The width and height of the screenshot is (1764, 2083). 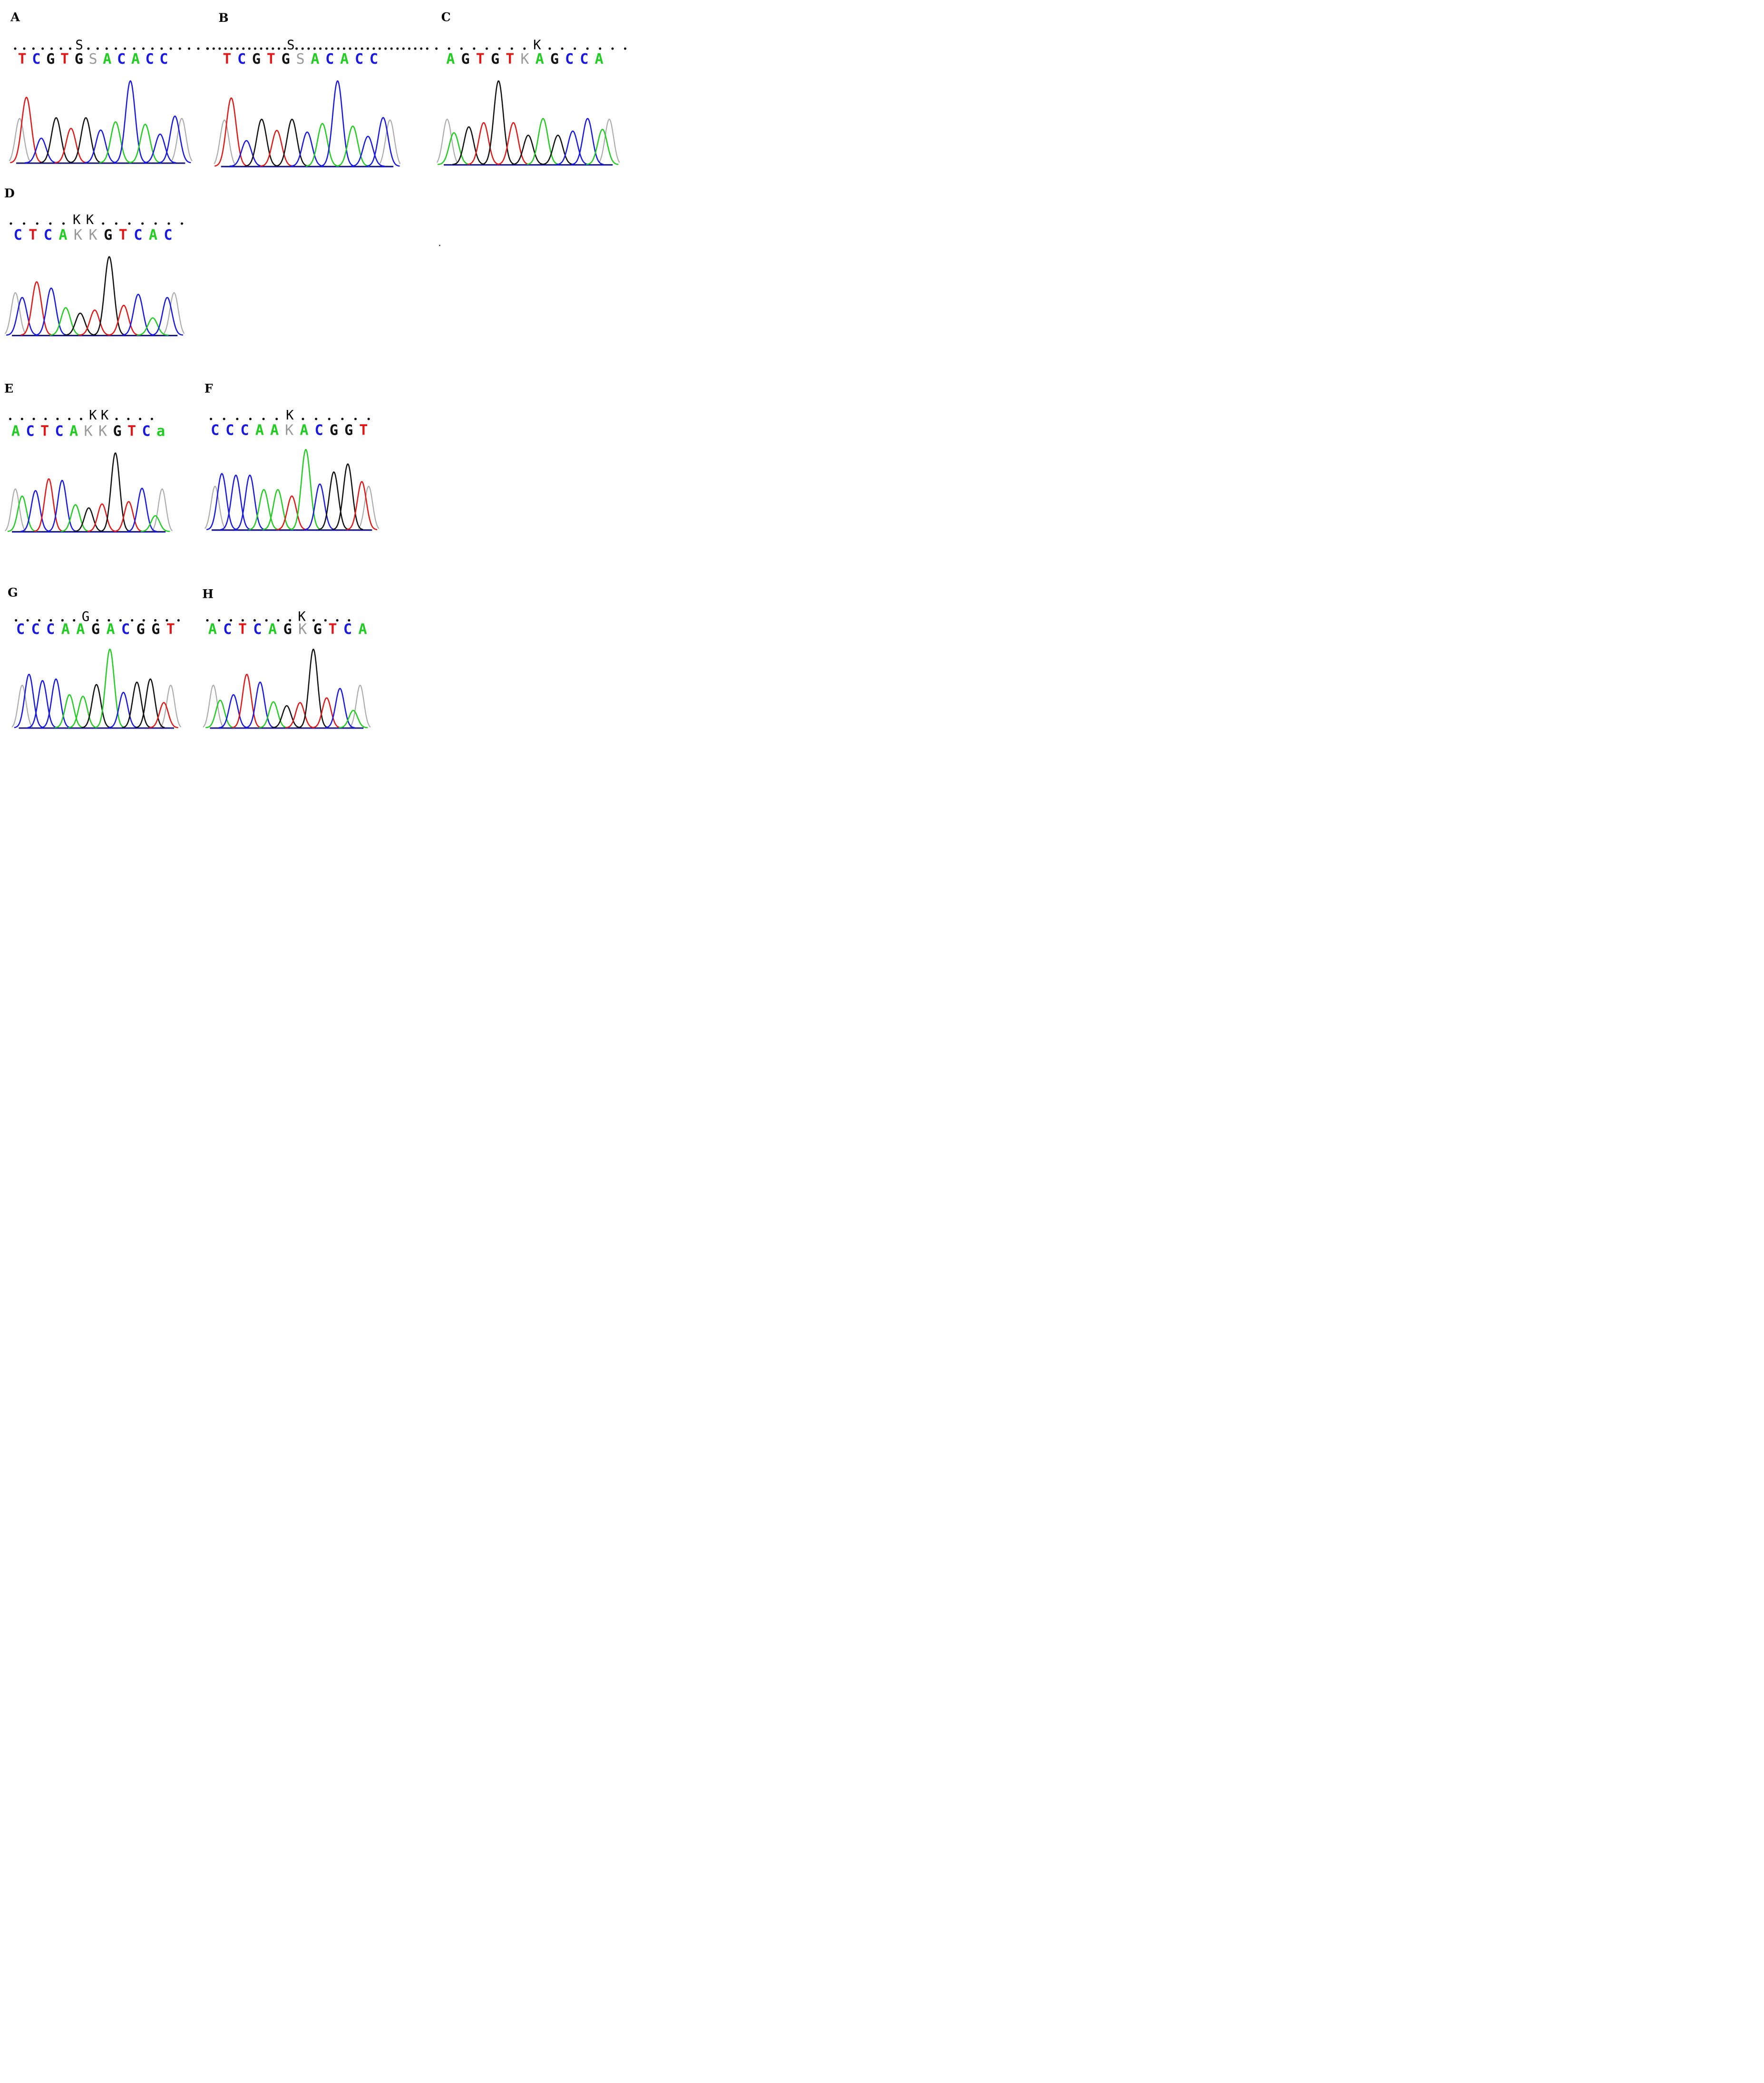 What do you see at coordinates (79, 44) in the screenshot?
I see `consensus-variant: S` at bounding box center [79, 44].